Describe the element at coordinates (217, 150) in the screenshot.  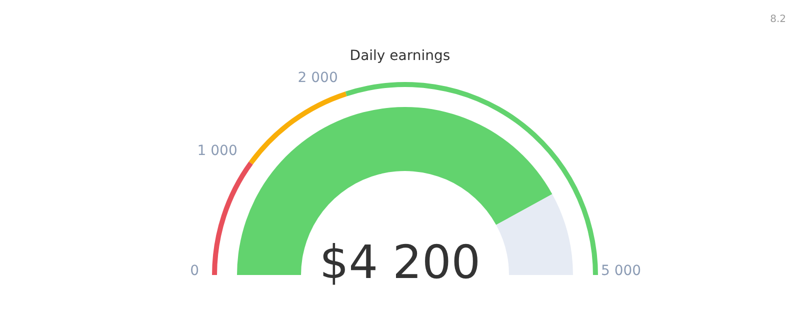
I see `text: 1 000` at that location.